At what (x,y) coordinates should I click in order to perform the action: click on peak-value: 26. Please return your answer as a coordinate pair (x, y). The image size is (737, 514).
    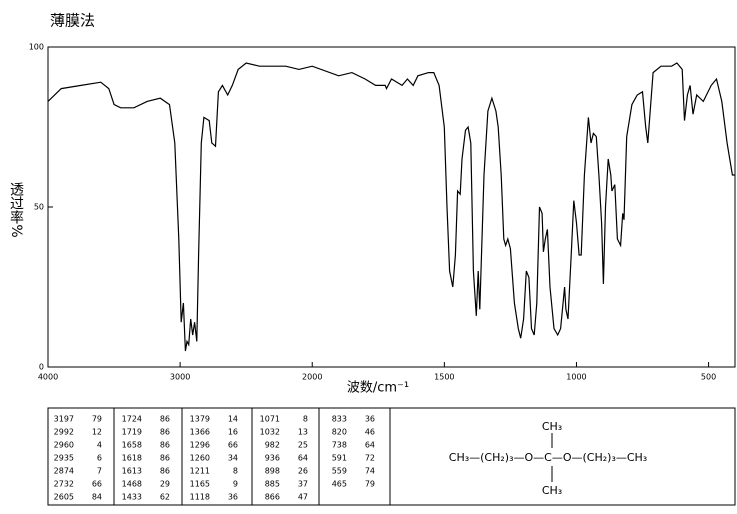
    Looking at the image, I should click on (303, 471).